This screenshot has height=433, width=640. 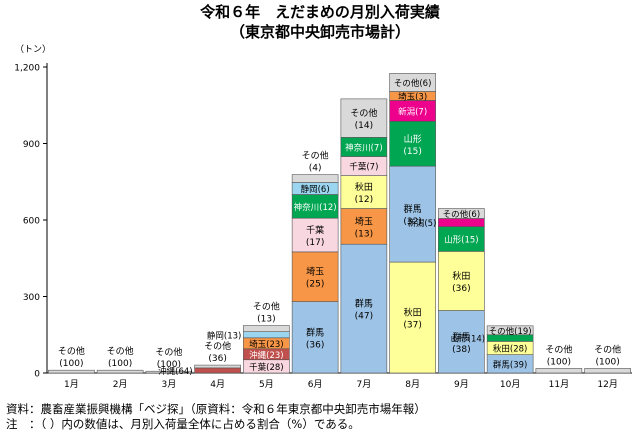 What do you see at coordinates (319, 32) in the screenshot?
I see `chart-subtitle: （東京都中央卸売市場計）` at bounding box center [319, 32].